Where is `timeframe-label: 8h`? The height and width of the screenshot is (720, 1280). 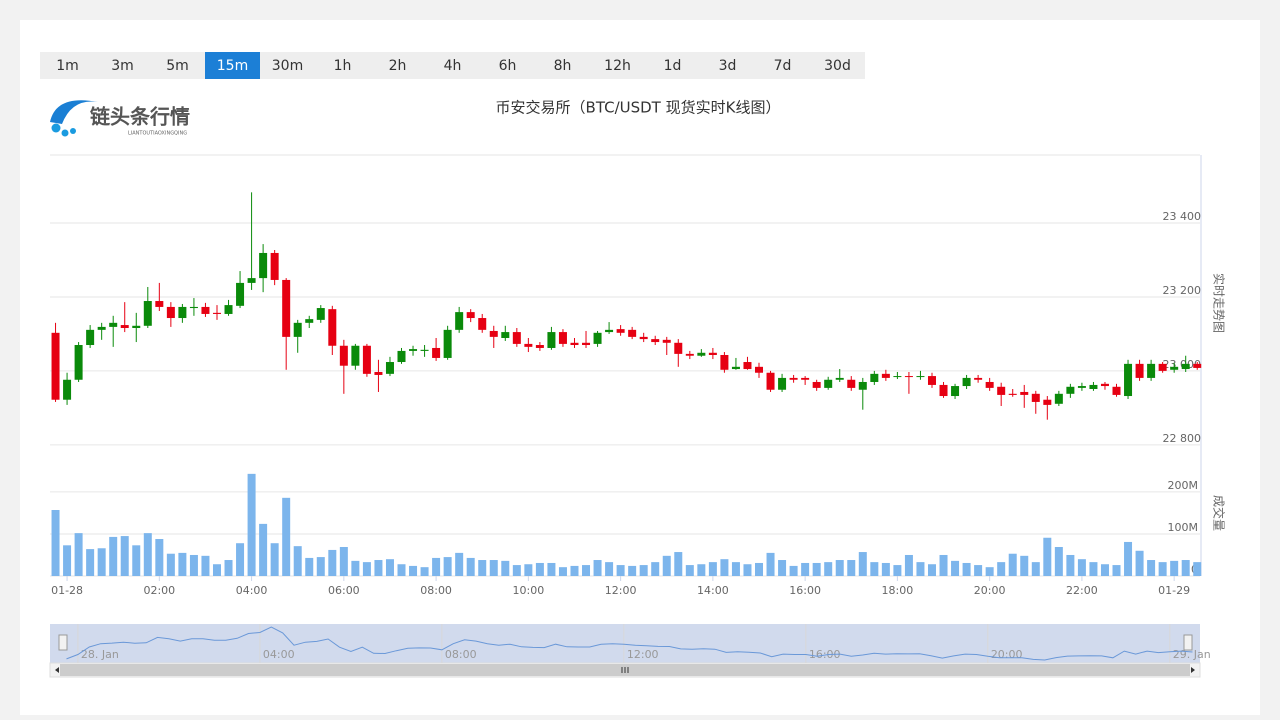
timeframe-label: 8h is located at coordinates (563, 66).